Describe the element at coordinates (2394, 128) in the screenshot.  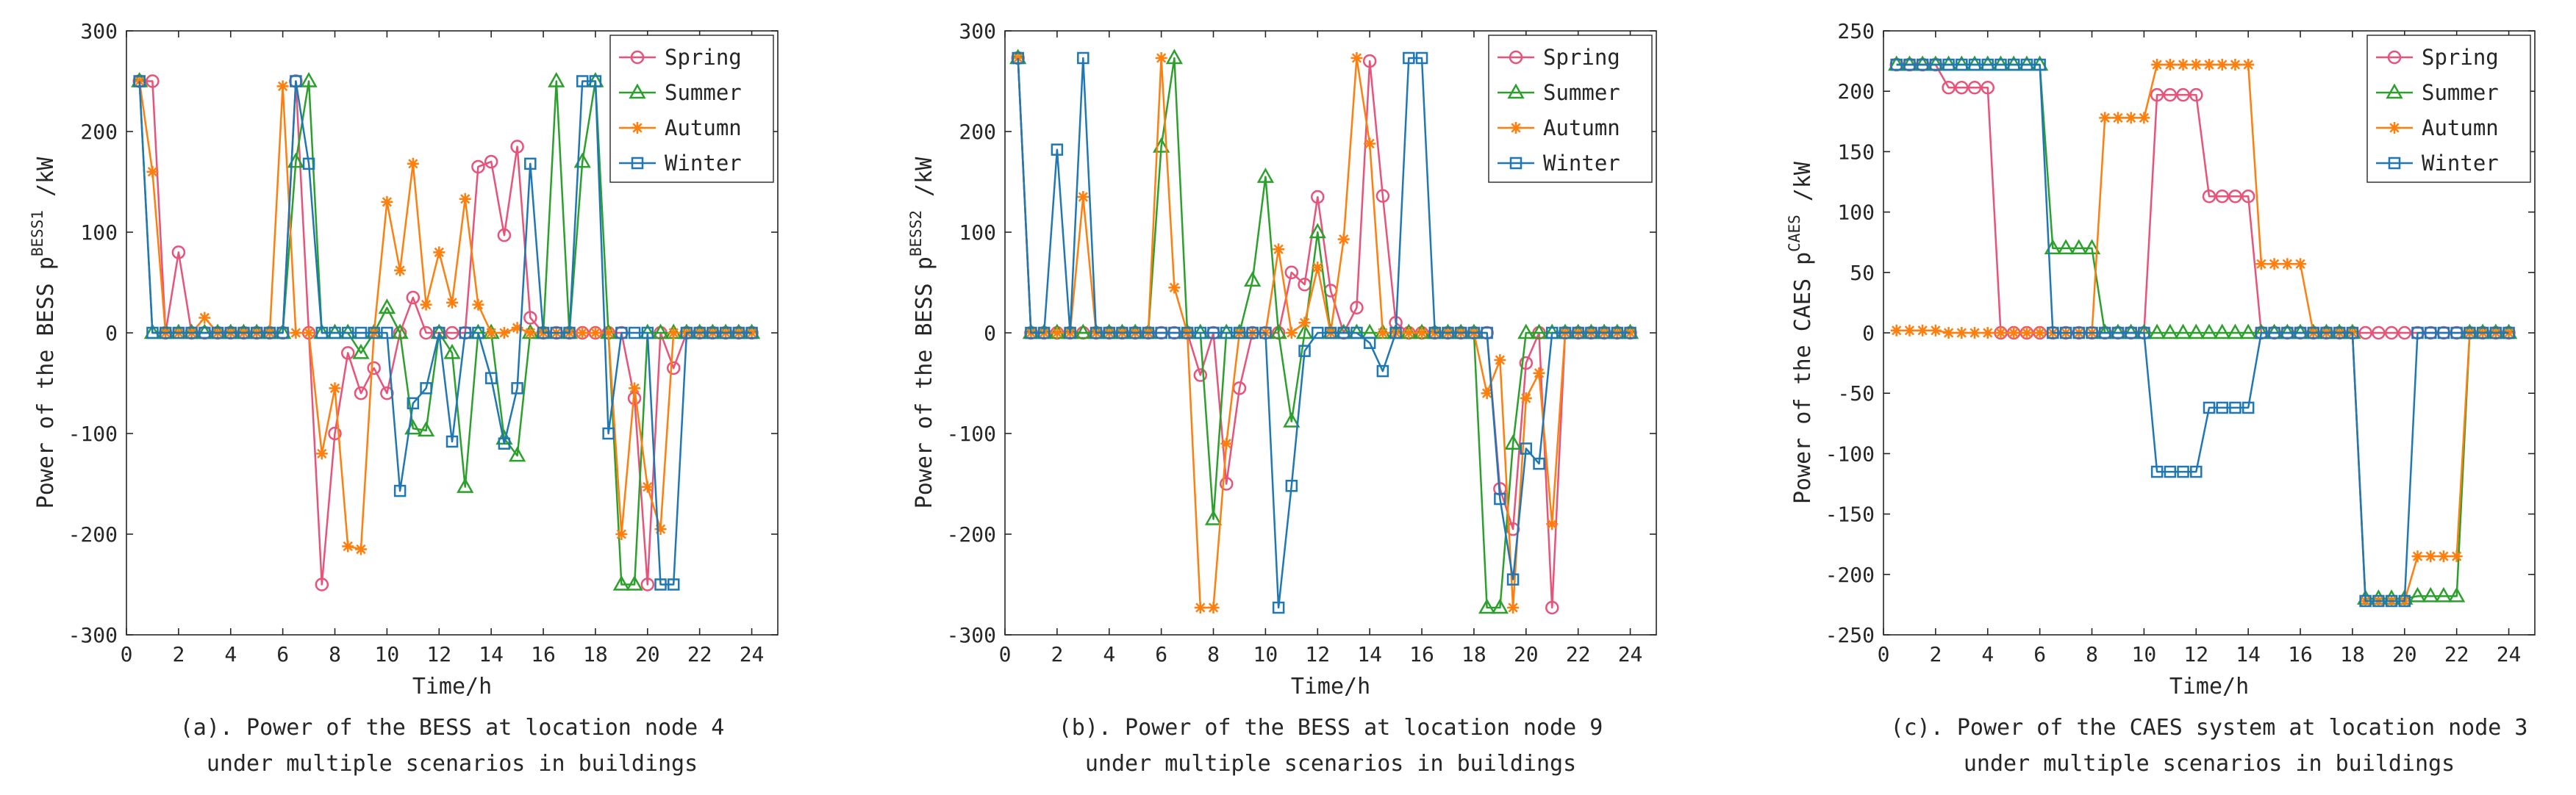
I see `legend-marker-autumn` at that location.